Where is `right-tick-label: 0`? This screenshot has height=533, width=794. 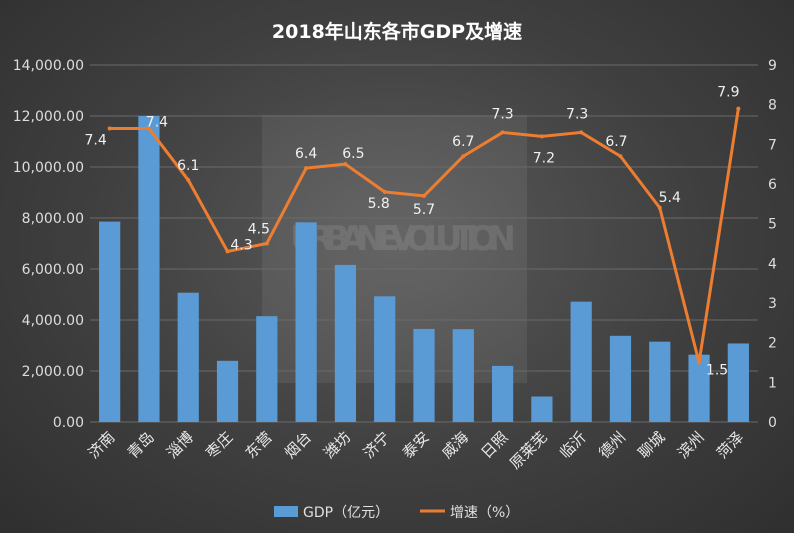 right-tick-label: 0 is located at coordinates (772, 423).